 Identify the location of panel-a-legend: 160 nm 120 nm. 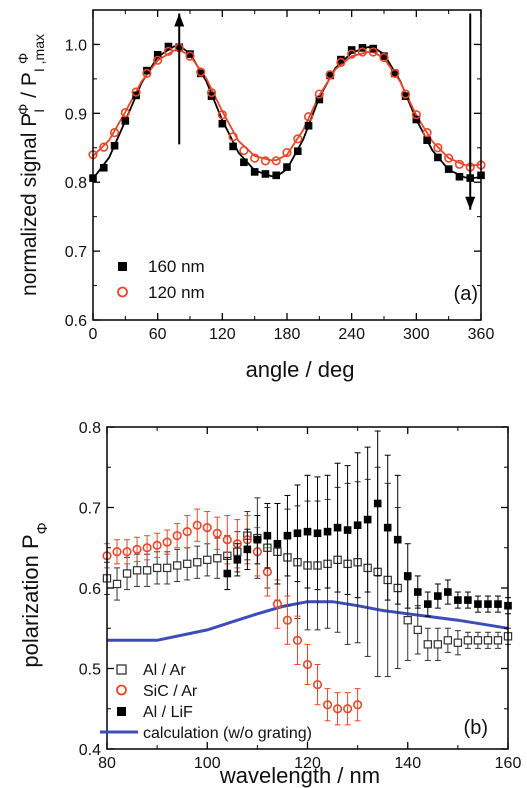
(161, 279).